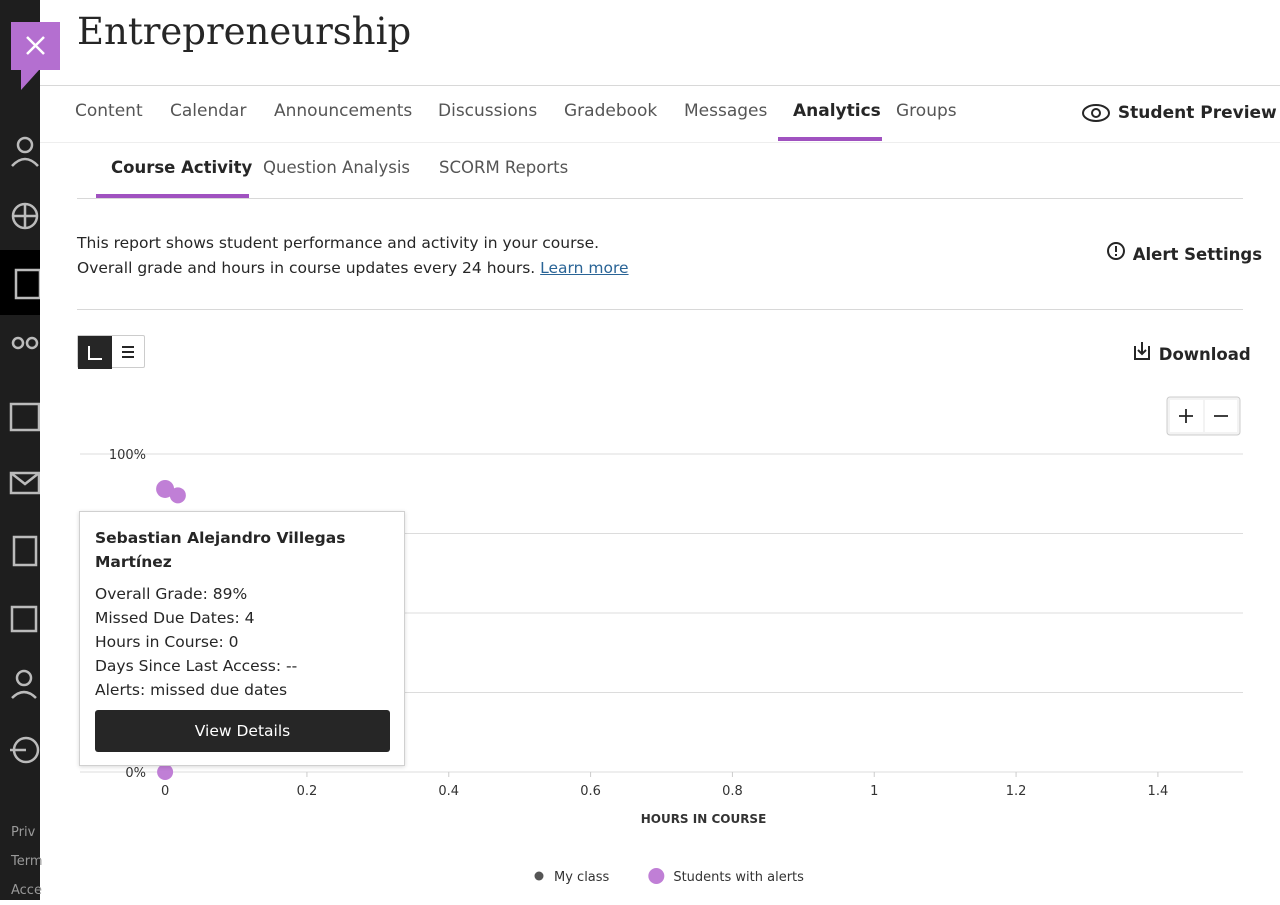  What do you see at coordinates (208, 111) in the screenshot?
I see `nav-tab: Calendar` at bounding box center [208, 111].